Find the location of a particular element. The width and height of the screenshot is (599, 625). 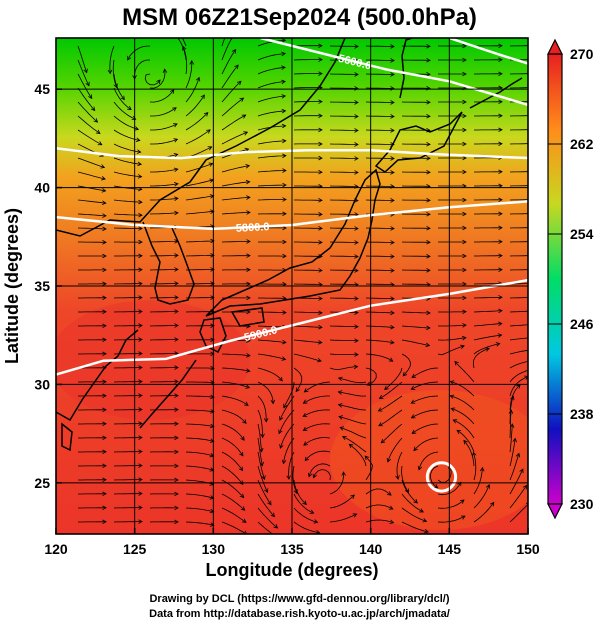

coastline-taiwan is located at coordinates (67, 437).